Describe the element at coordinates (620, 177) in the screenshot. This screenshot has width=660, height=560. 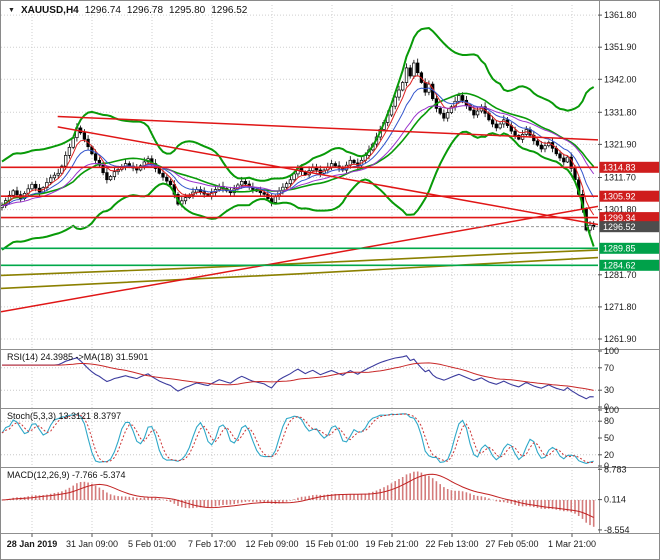
I see `price-axis-label: 1311.70` at that location.